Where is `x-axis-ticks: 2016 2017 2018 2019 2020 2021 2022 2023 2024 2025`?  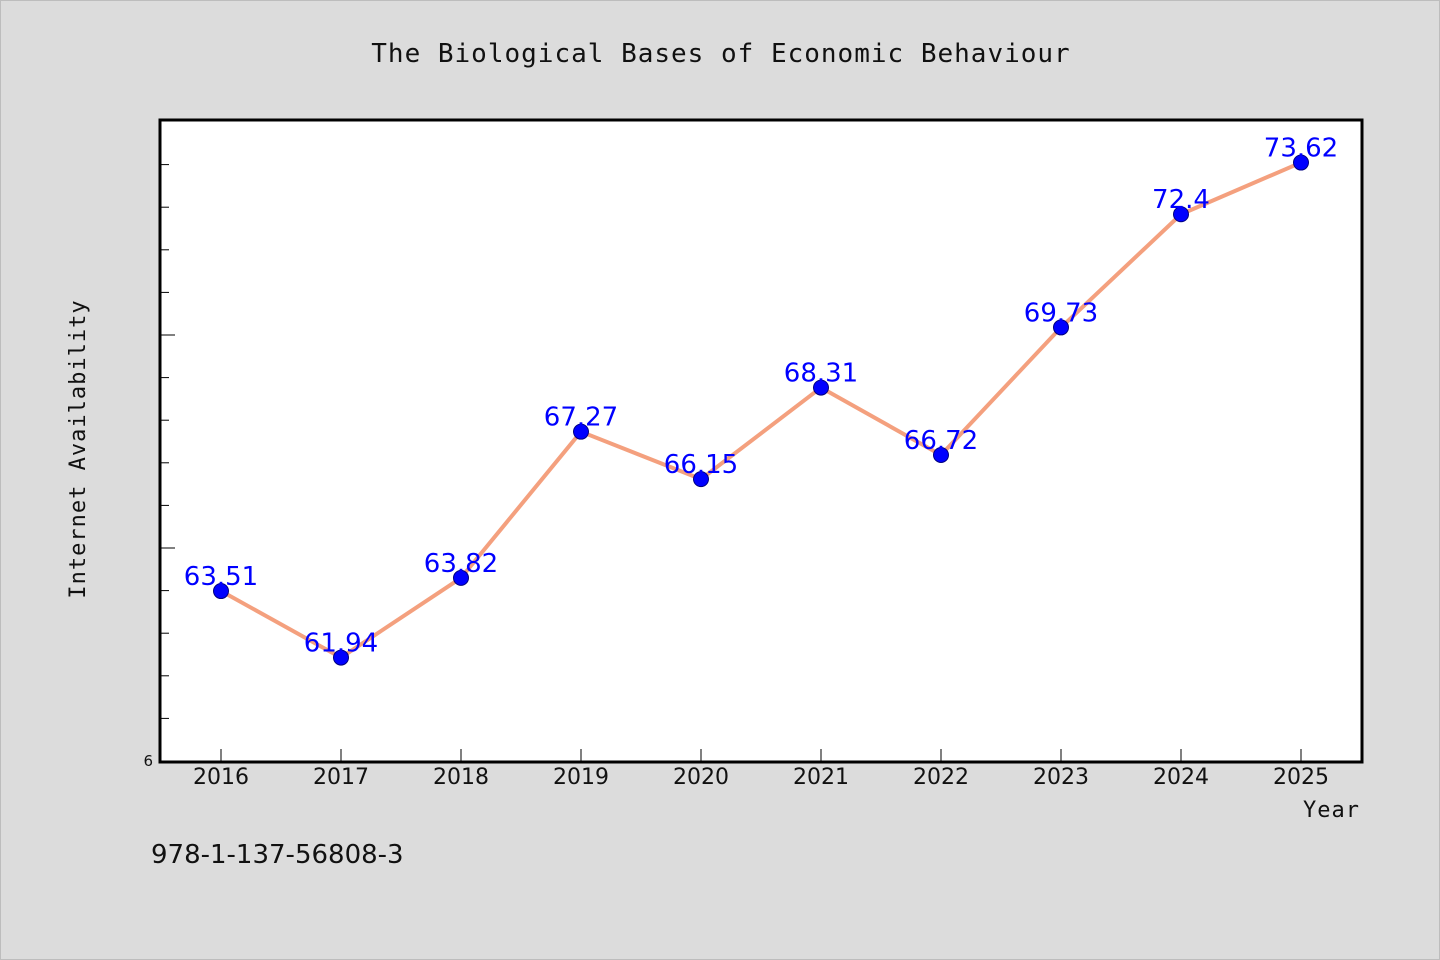 x-axis-ticks: 2016 2017 2018 2019 2020 2021 2022 2023 2024 2025 is located at coordinates (761, 769).